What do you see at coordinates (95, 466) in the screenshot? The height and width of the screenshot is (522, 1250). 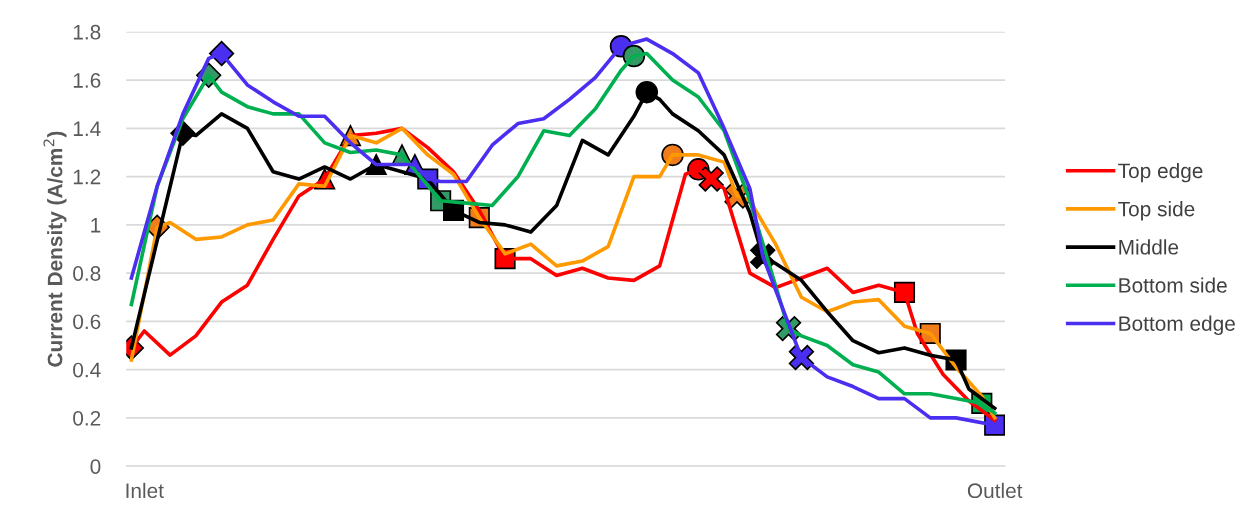 I see `y-tick-label: 0` at bounding box center [95, 466].